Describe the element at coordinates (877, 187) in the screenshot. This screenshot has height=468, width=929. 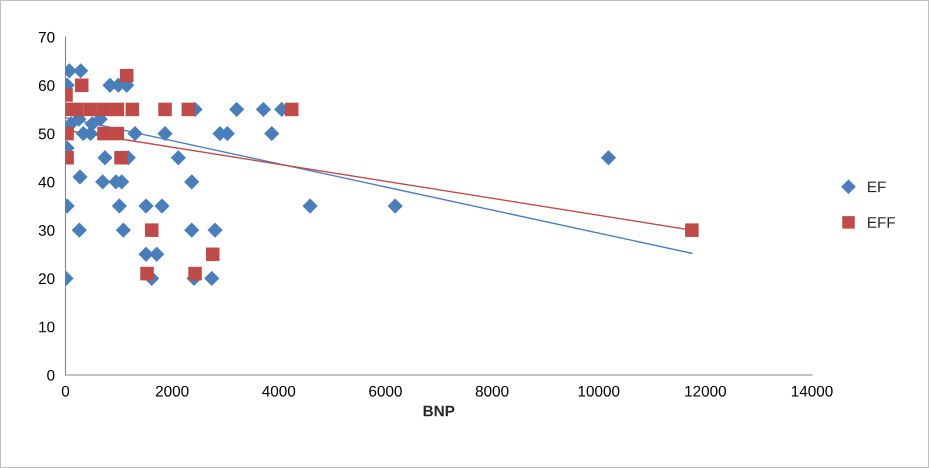
I see `legend-label: EF` at that location.